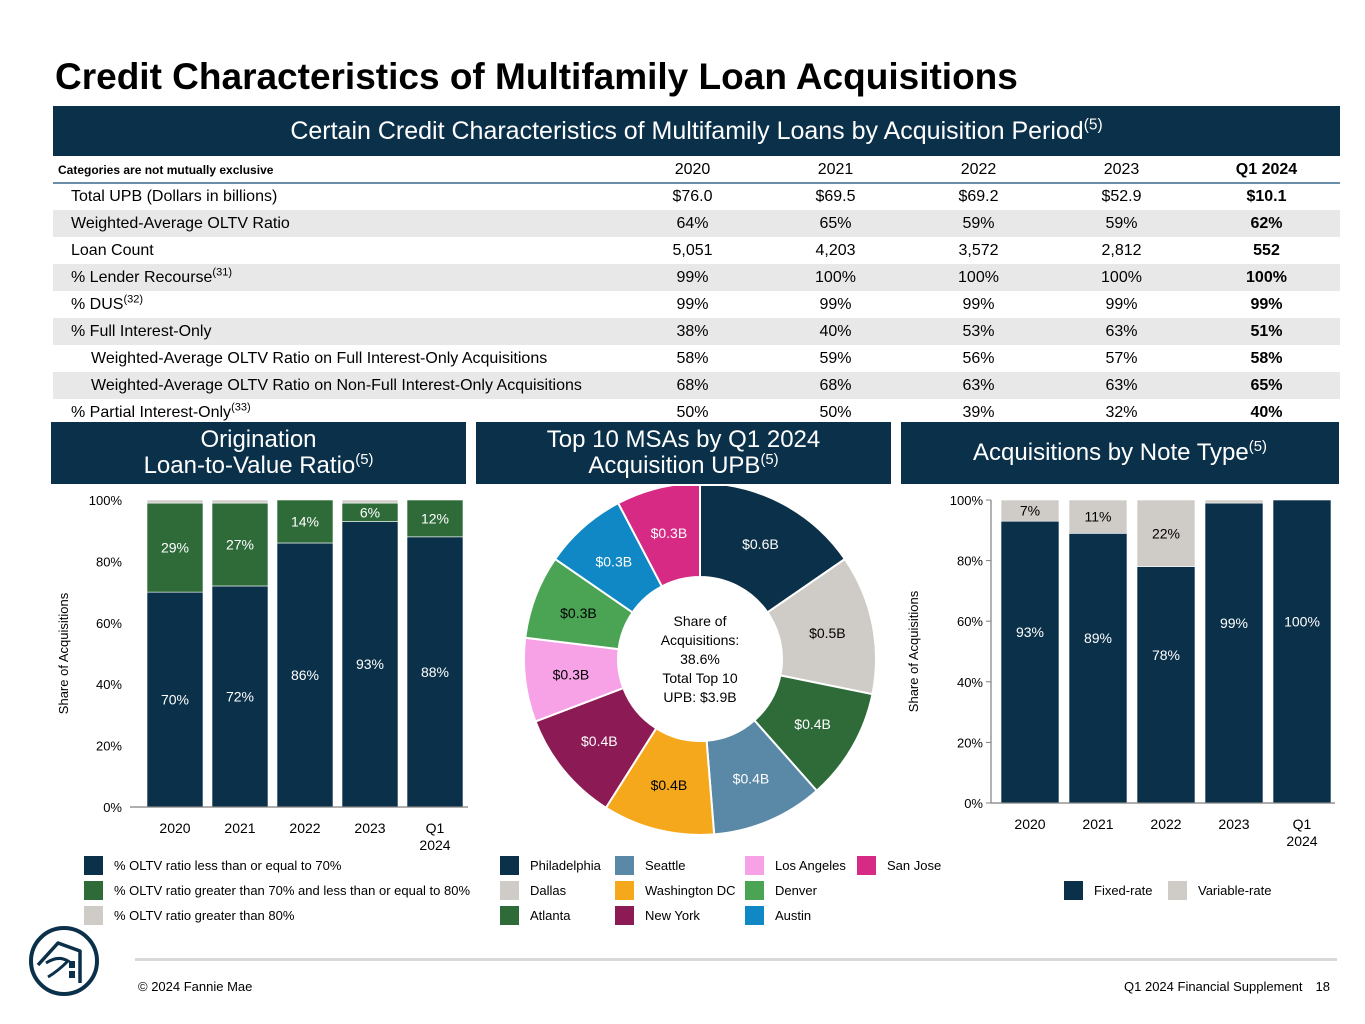 This screenshot has height=1024, width=1365. Describe the element at coordinates (796, 890) in the screenshot. I see `legend-label: Denver` at that location.